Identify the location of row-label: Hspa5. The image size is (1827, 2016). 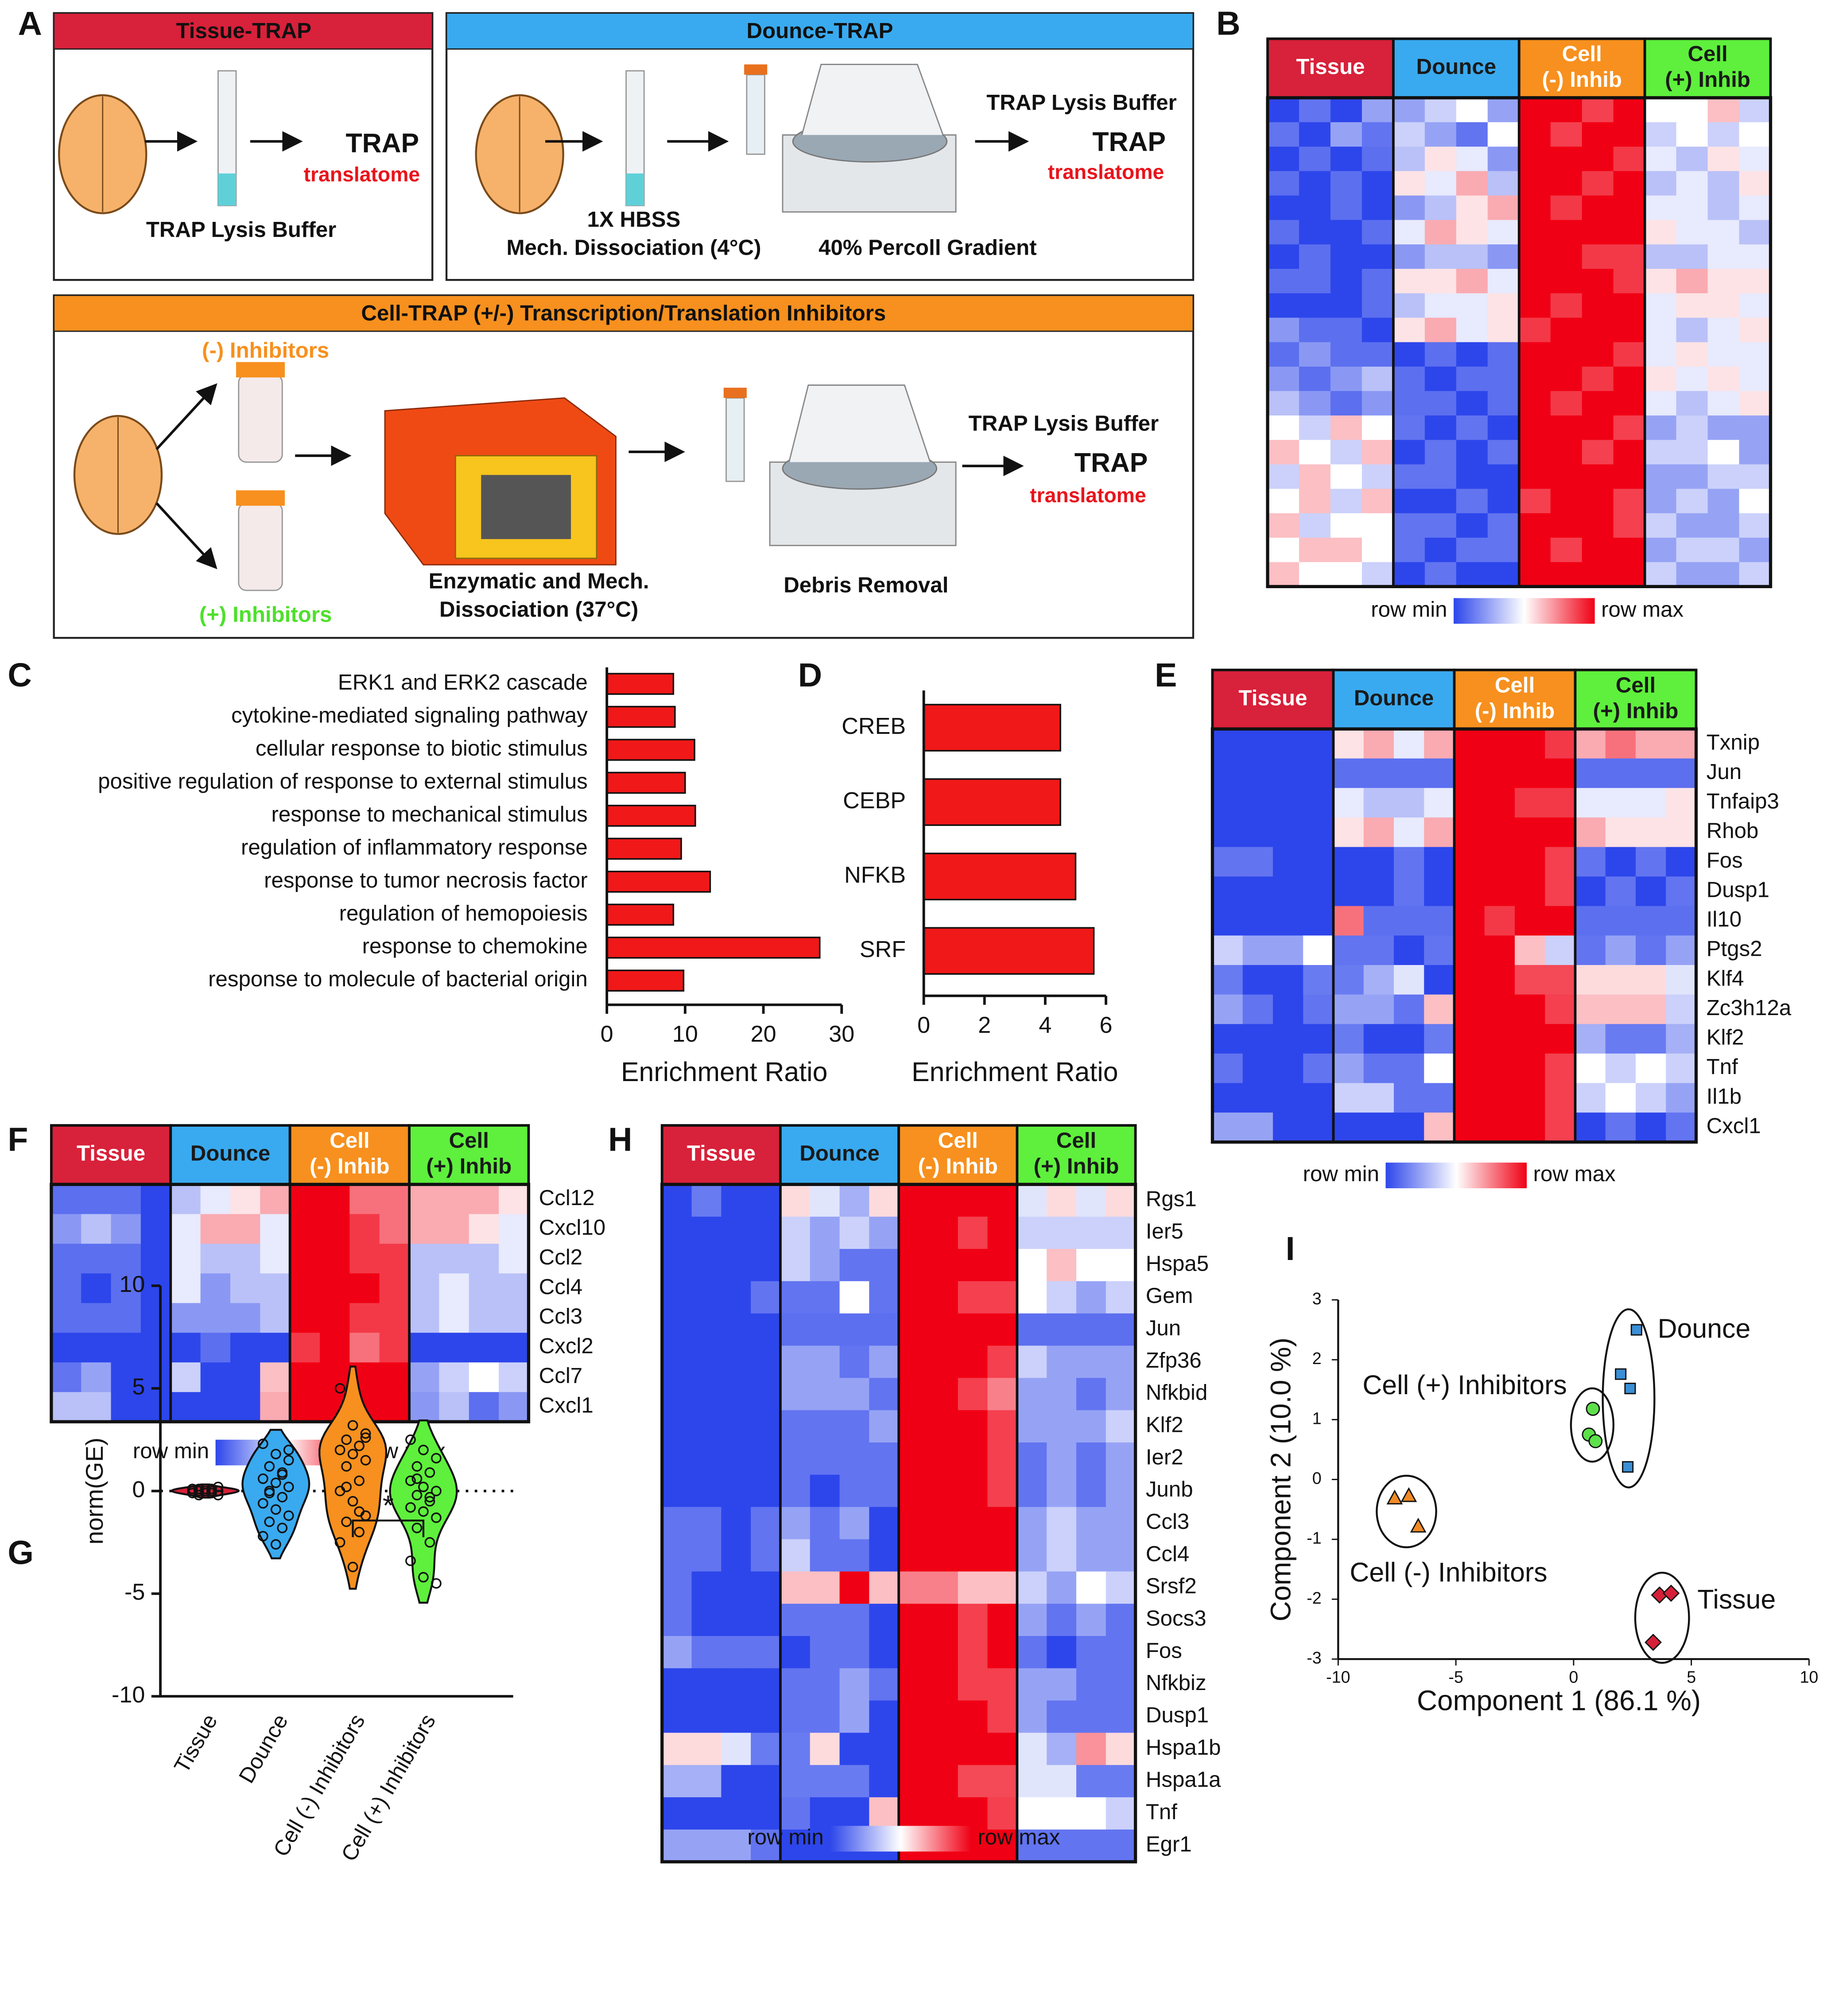
(1177, 1263).